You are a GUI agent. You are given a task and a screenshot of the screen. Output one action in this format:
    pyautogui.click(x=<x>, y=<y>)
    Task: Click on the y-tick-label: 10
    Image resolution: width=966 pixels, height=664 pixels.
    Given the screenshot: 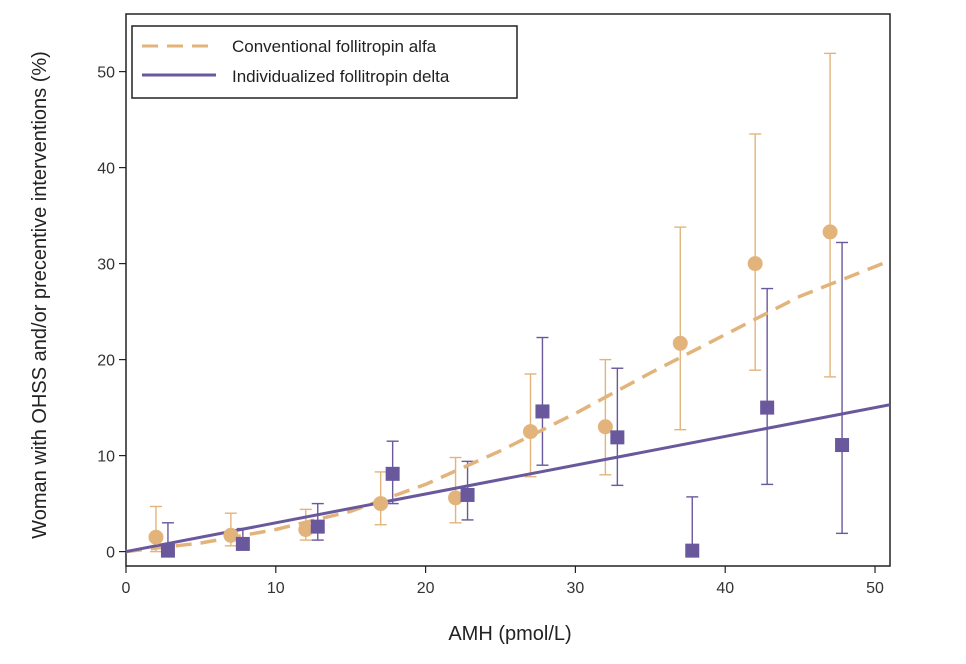 What is the action you would take?
    pyautogui.click(x=106, y=457)
    